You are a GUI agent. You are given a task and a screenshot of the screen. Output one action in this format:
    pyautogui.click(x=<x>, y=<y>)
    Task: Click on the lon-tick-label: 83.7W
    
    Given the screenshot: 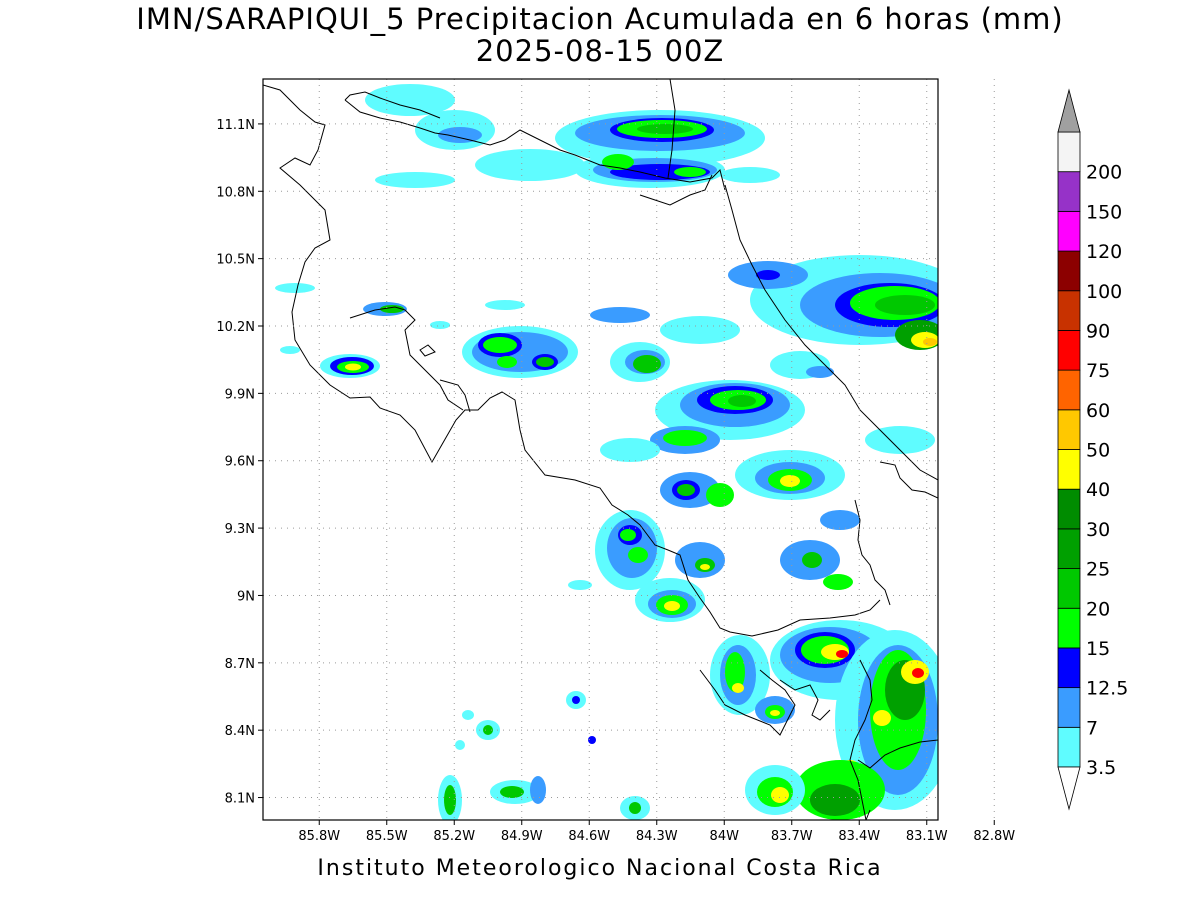 What is the action you would take?
    pyautogui.click(x=792, y=836)
    